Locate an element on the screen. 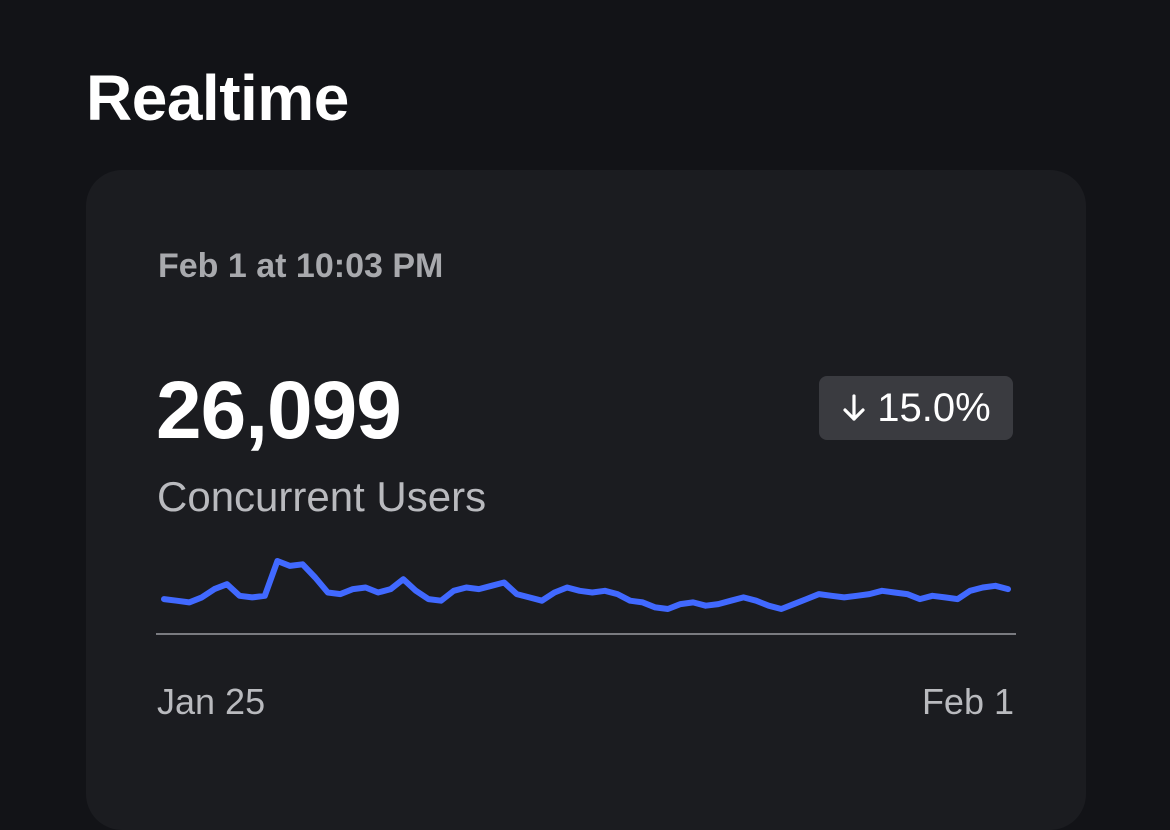 The width and height of the screenshot is (1170, 830). arrow-down-icon is located at coordinates (854, 407).